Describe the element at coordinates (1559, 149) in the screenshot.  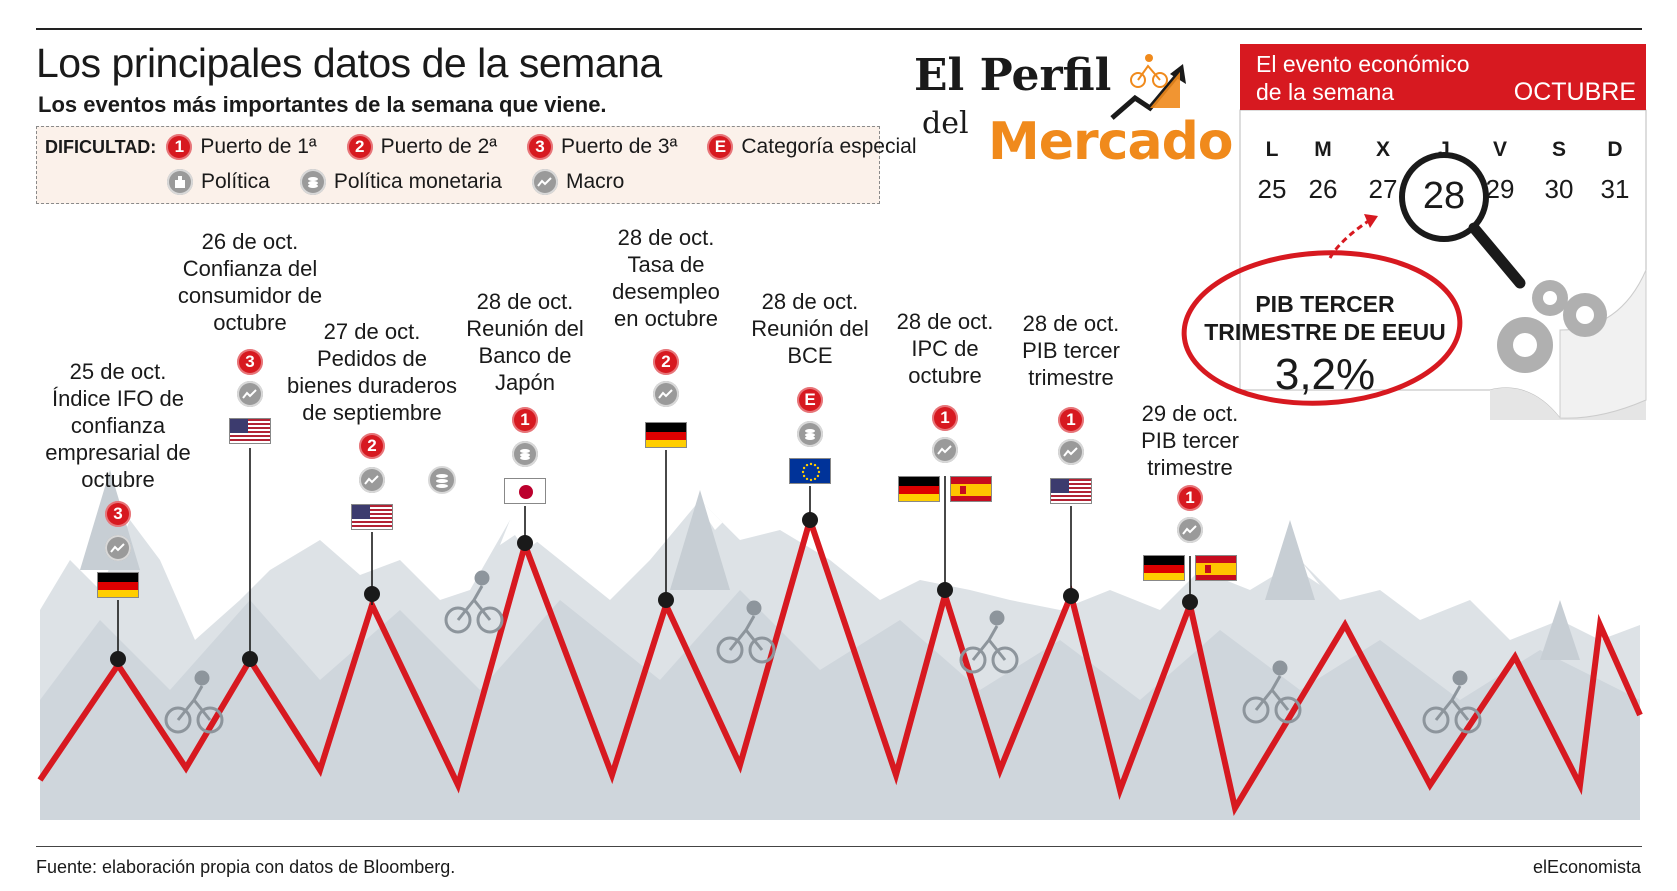
I see `calendar-weekday: S` at that location.